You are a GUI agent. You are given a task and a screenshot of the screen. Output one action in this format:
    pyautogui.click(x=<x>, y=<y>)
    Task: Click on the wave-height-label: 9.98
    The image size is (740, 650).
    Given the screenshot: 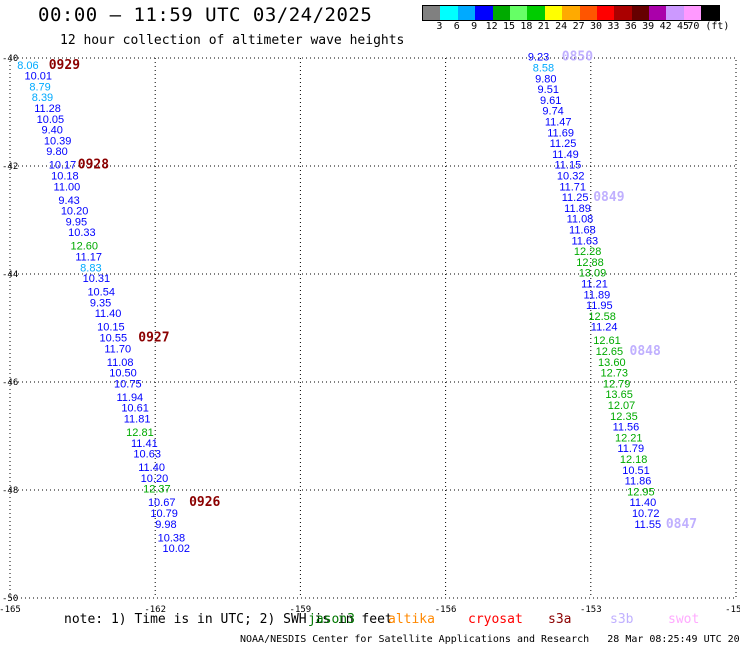 What is the action you would take?
    pyautogui.click(x=165, y=525)
    